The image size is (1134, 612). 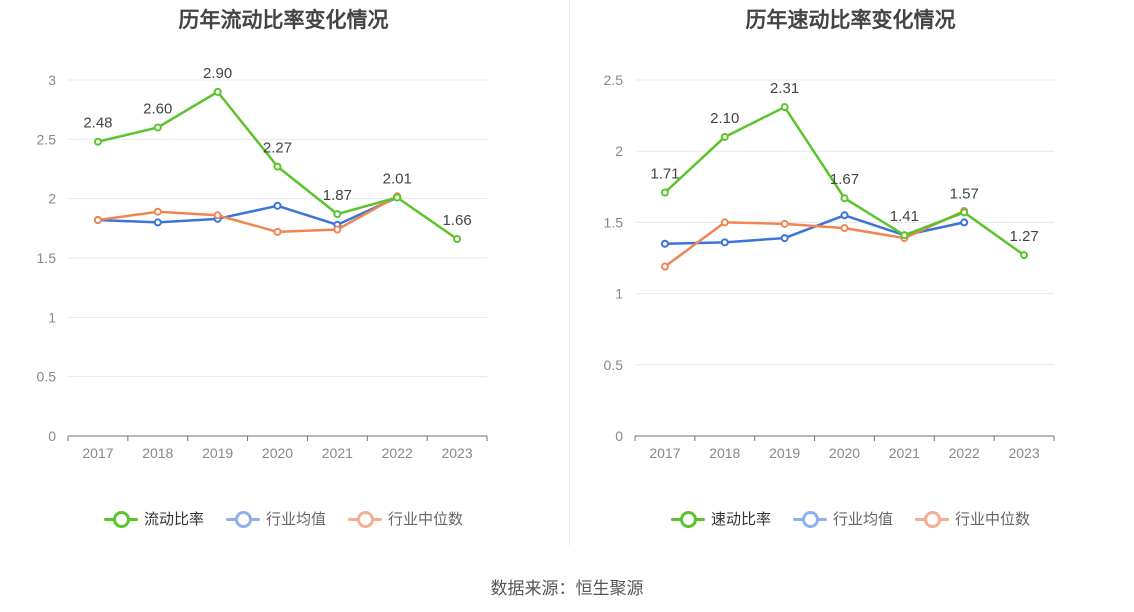 What do you see at coordinates (397, 178) in the screenshot?
I see `data-label: 2.01` at bounding box center [397, 178].